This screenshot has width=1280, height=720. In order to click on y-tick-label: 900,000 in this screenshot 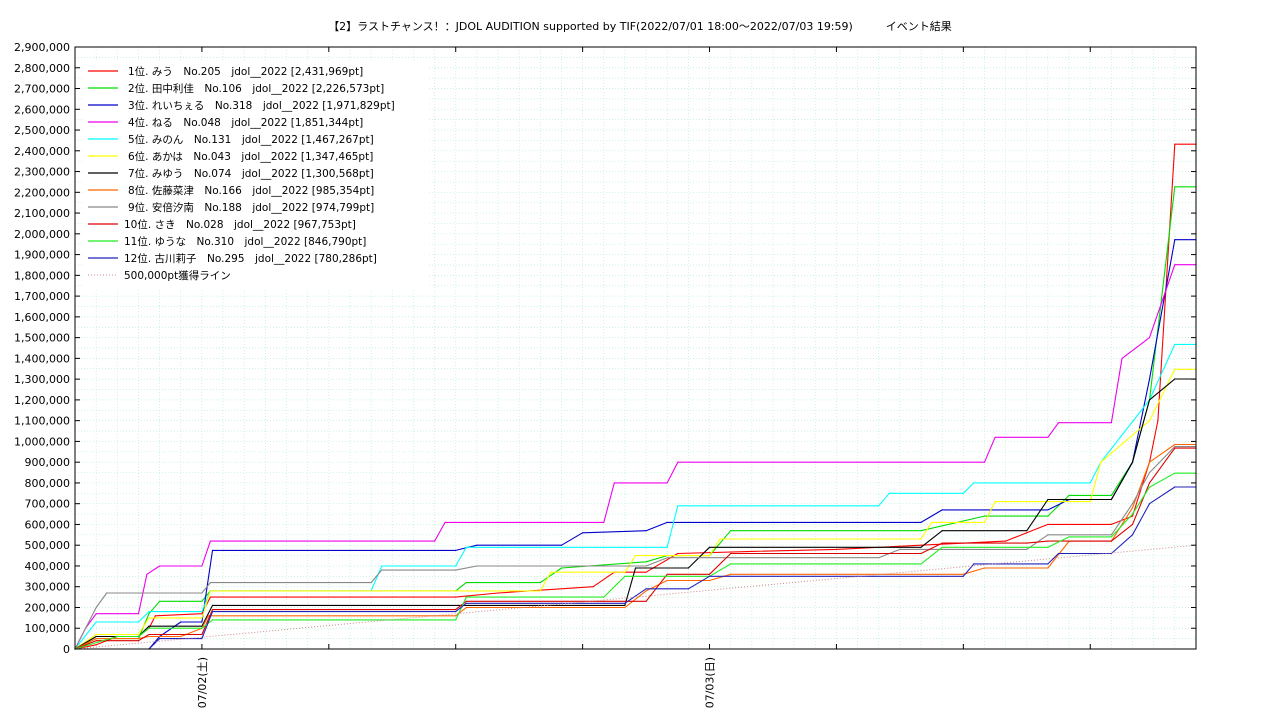, I will do `click(48, 462)`.